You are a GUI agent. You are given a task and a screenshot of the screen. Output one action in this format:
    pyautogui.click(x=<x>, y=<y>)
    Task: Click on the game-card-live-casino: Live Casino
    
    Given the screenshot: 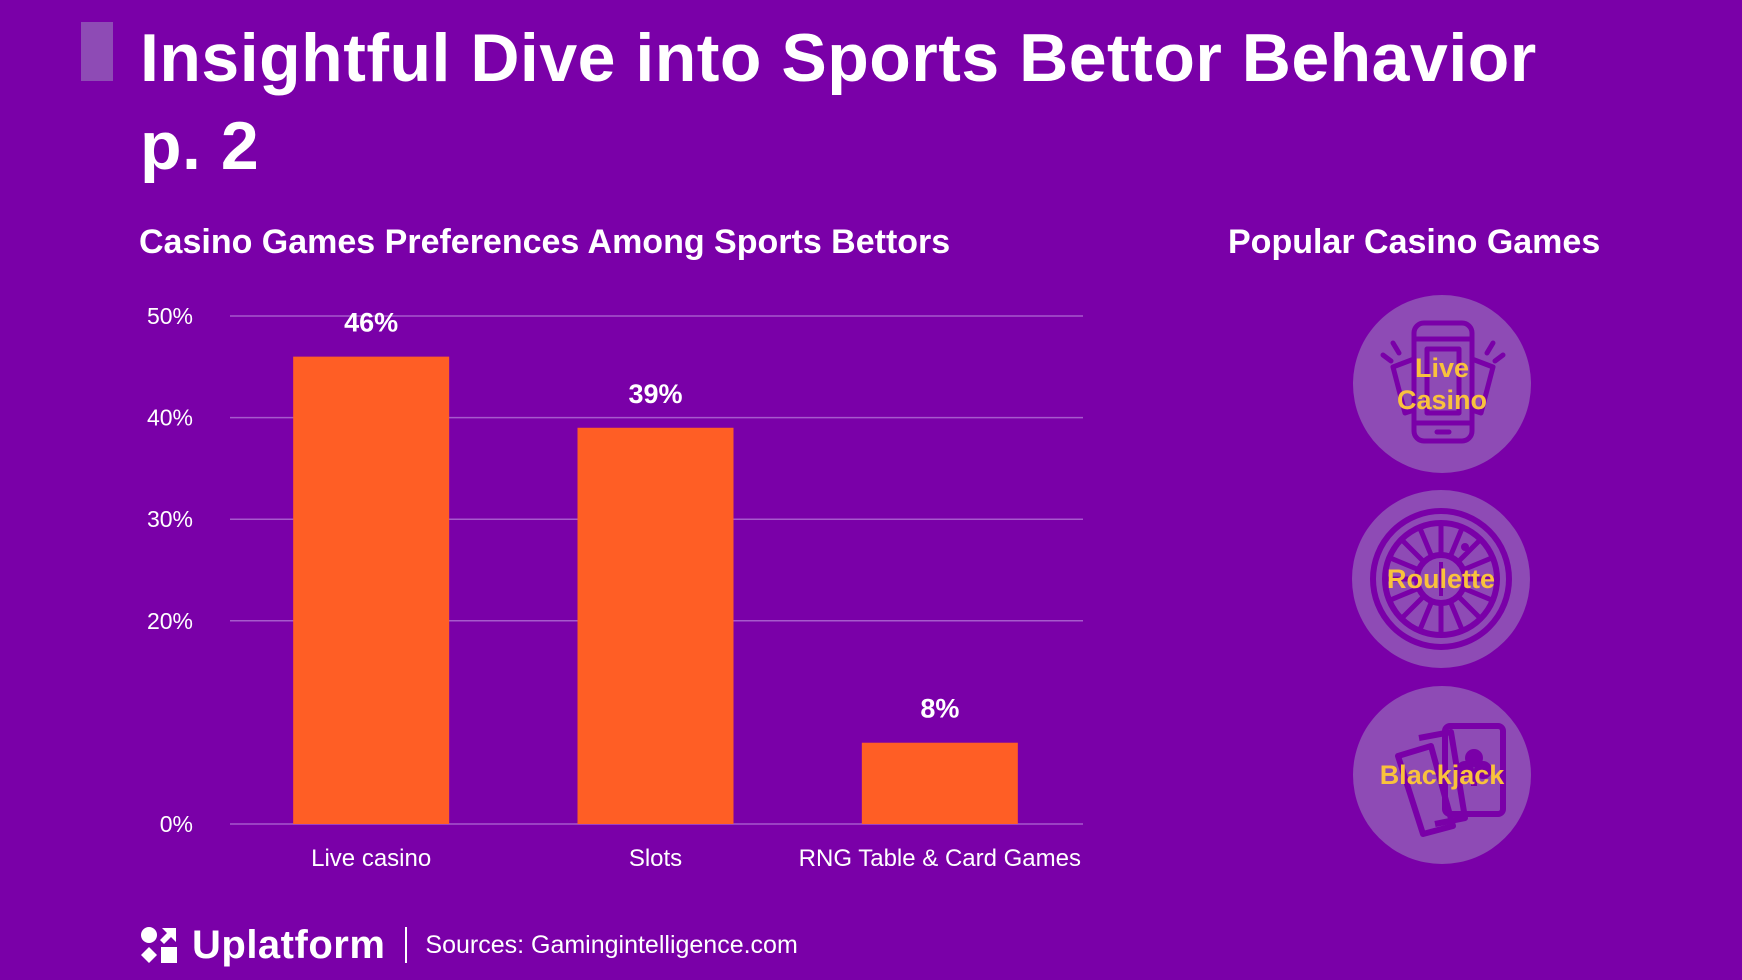 What is the action you would take?
    pyautogui.click(x=1442, y=384)
    